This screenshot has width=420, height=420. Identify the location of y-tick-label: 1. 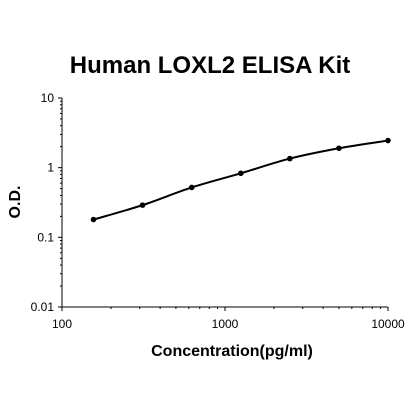
(50, 168).